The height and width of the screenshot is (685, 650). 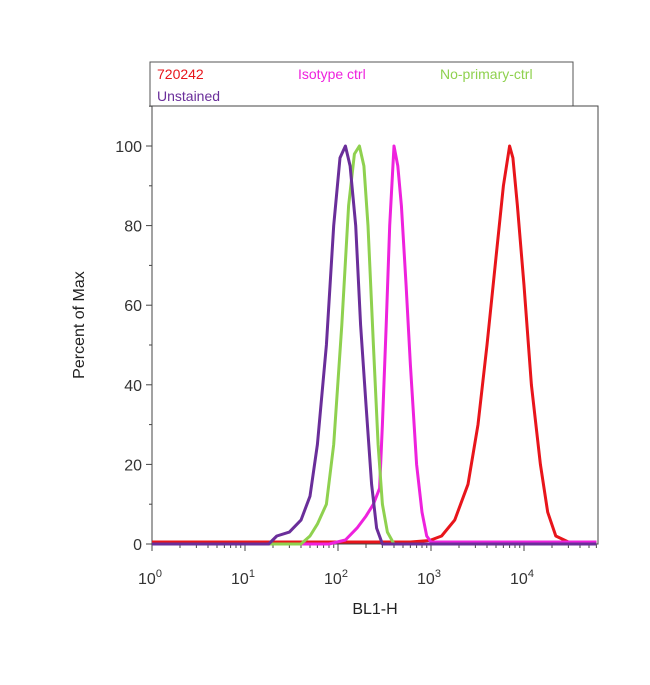 I want to click on legend-entry: Isotype ctrl, so click(x=332, y=74).